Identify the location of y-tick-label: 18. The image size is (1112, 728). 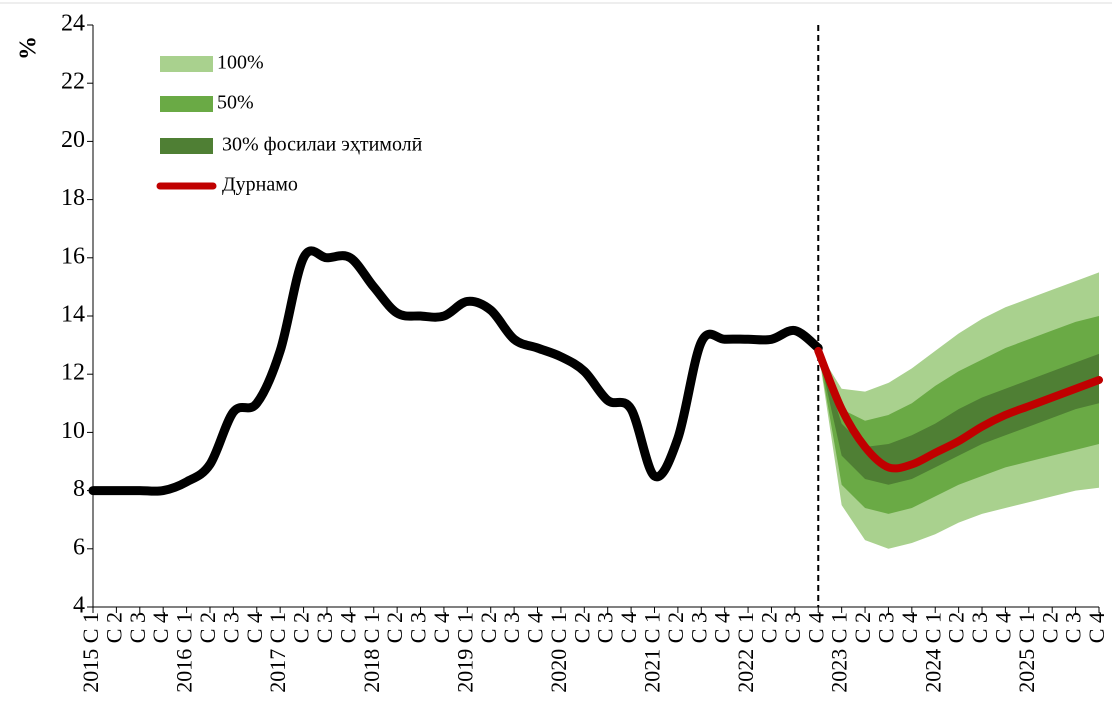
(73, 198).